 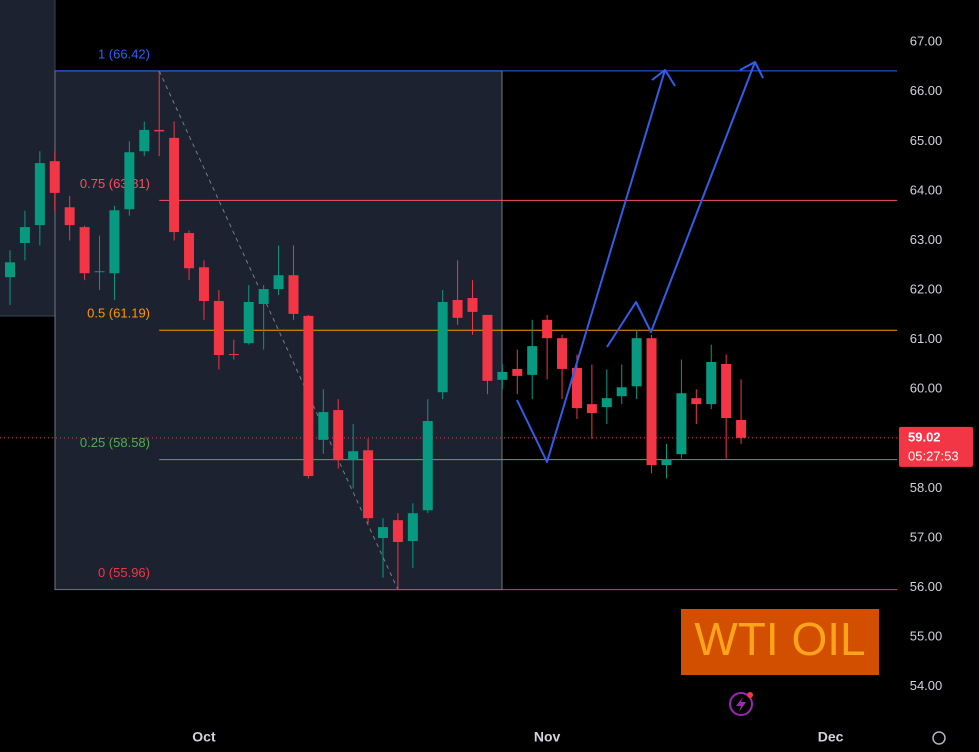 I want to click on alert-icon-bolt, so click(x=741, y=704).